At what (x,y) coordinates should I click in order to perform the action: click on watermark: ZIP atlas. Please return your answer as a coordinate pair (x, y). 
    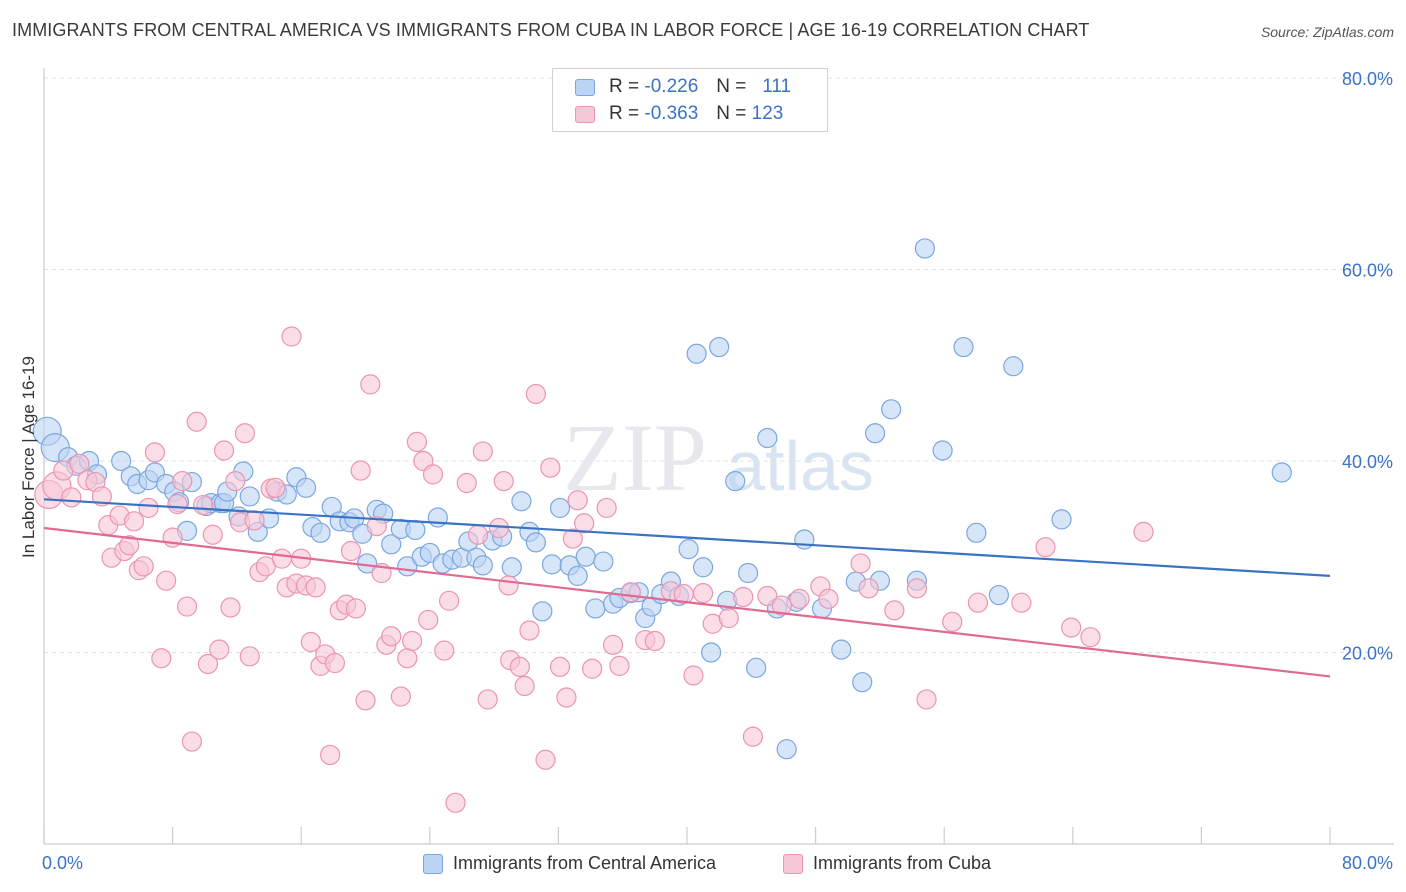
    Looking at the image, I should click on (718, 457).